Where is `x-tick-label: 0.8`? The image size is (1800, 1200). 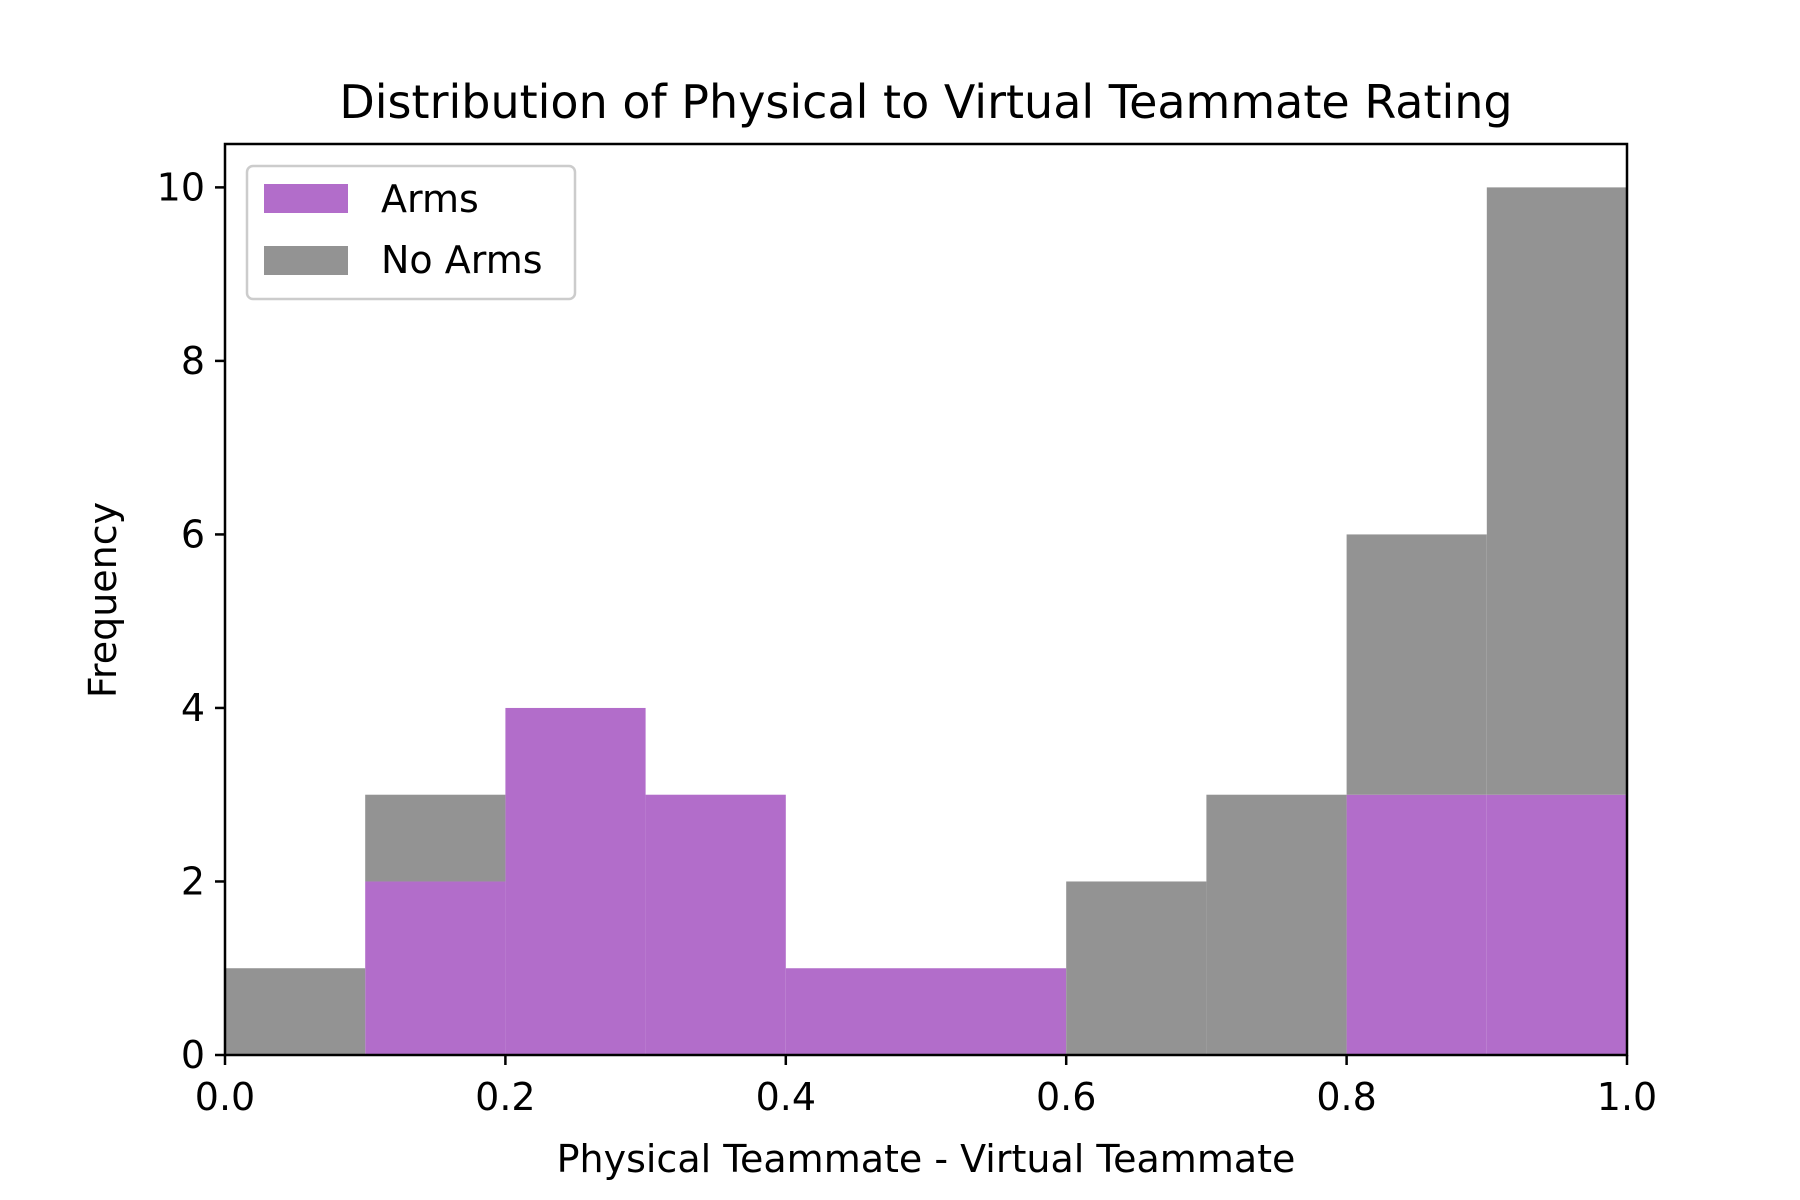
x-tick-label: 0.8 is located at coordinates (1346, 1097).